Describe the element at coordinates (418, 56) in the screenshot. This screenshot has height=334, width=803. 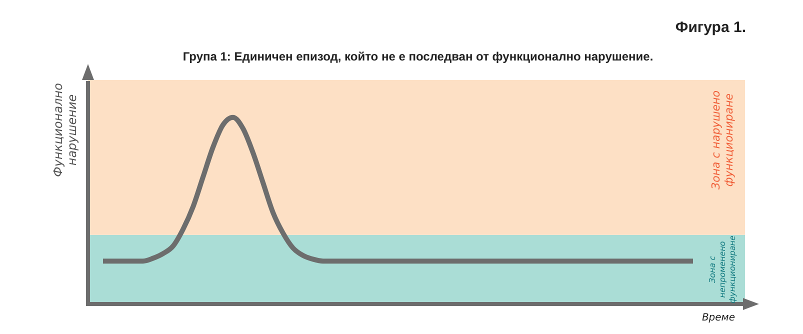
I see `chart-subtitle: Група 1: Единичен епизод, който не е последван от функционално нарушение.` at that location.